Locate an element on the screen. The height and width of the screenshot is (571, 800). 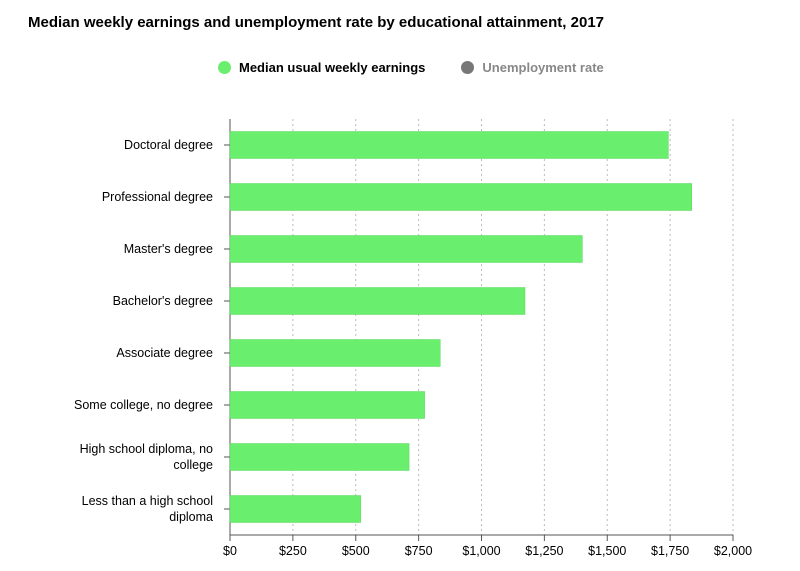
y-category-label: Bachelor's degree is located at coordinates (163, 301).